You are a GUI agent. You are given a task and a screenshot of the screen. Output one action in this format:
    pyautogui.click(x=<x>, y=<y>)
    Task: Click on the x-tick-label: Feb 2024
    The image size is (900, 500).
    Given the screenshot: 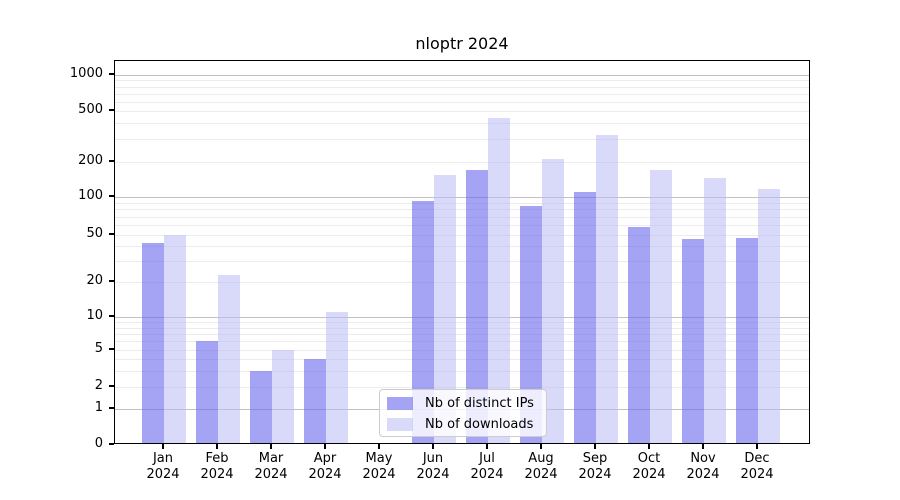 What is the action you would take?
    pyautogui.click(x=217, y=466)
    